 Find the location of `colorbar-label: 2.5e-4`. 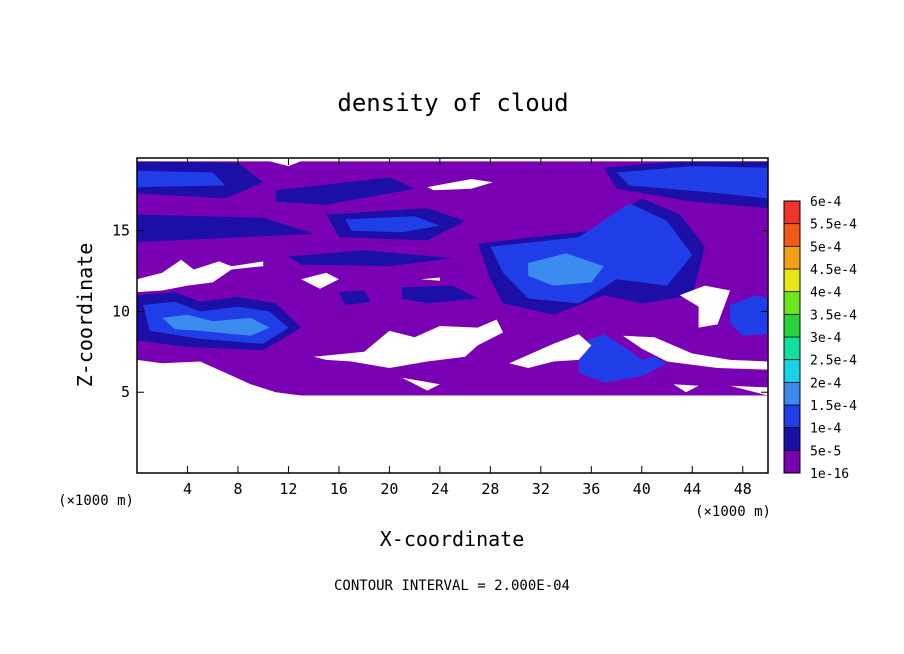

colorbar-label: 2.5e-4 is located at coordinates (833, 361).